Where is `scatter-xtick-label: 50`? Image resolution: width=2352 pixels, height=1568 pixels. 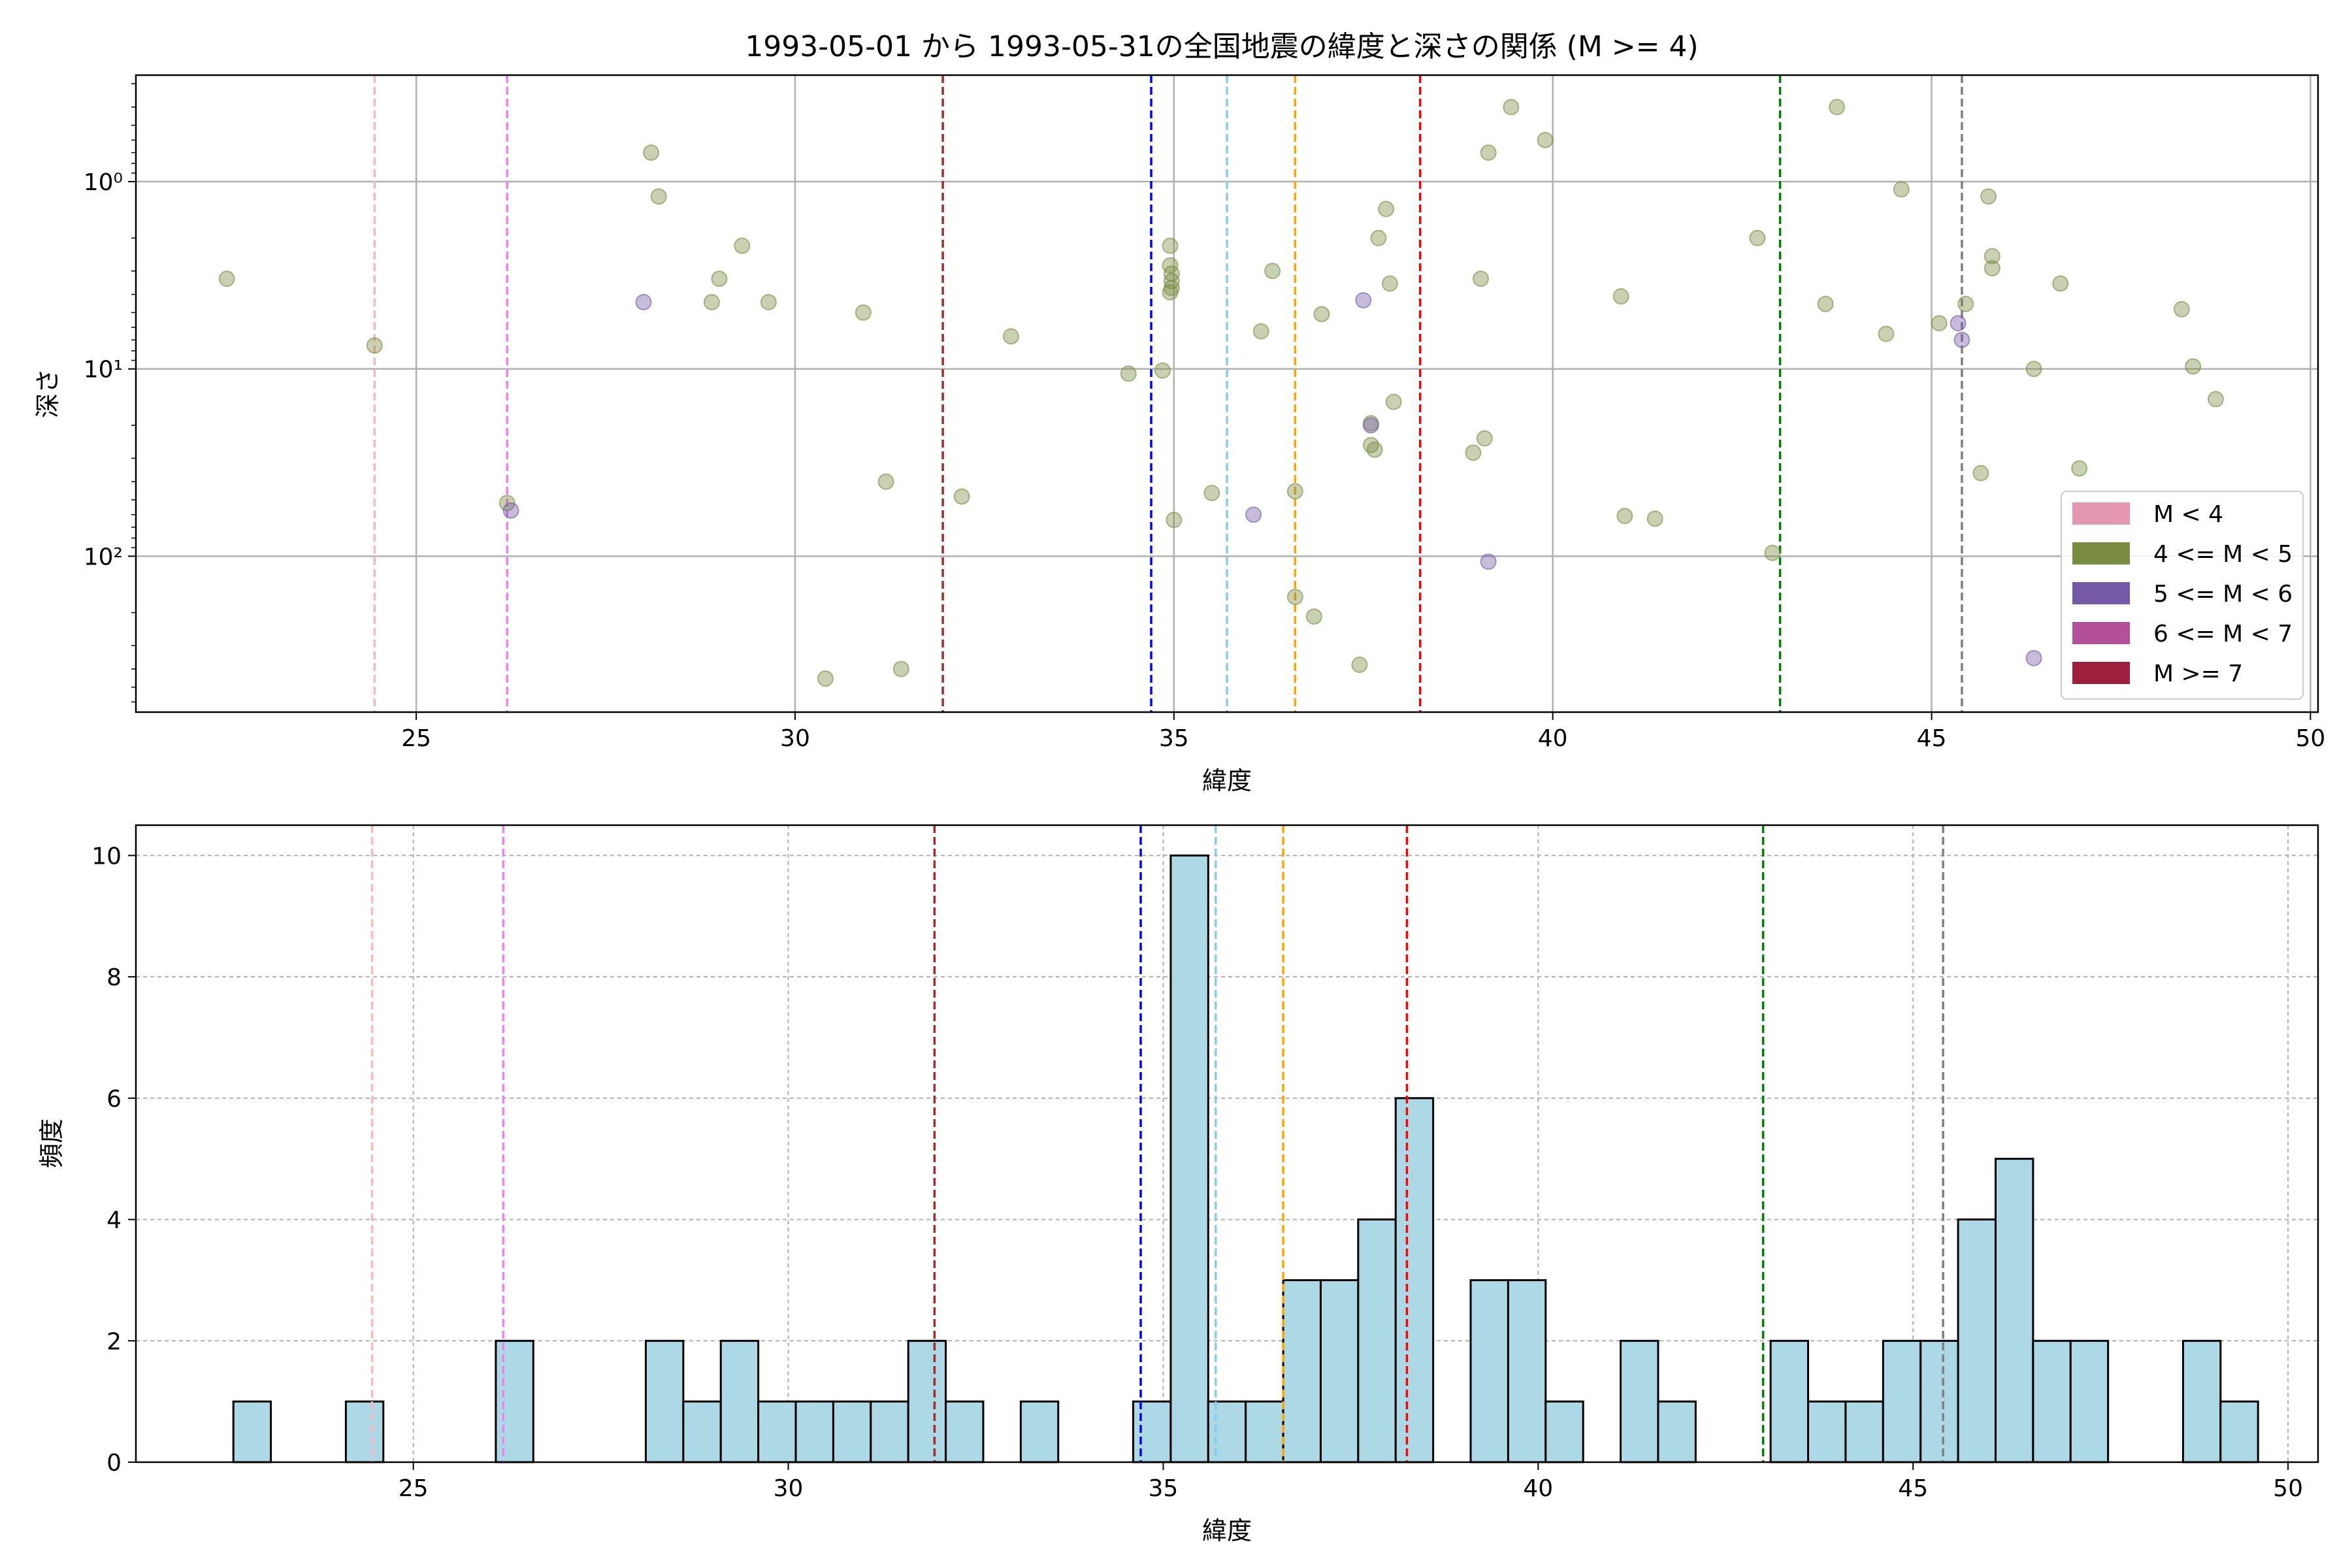
scatter-xtick-label: 50 is located at coordinates (2310, 738).